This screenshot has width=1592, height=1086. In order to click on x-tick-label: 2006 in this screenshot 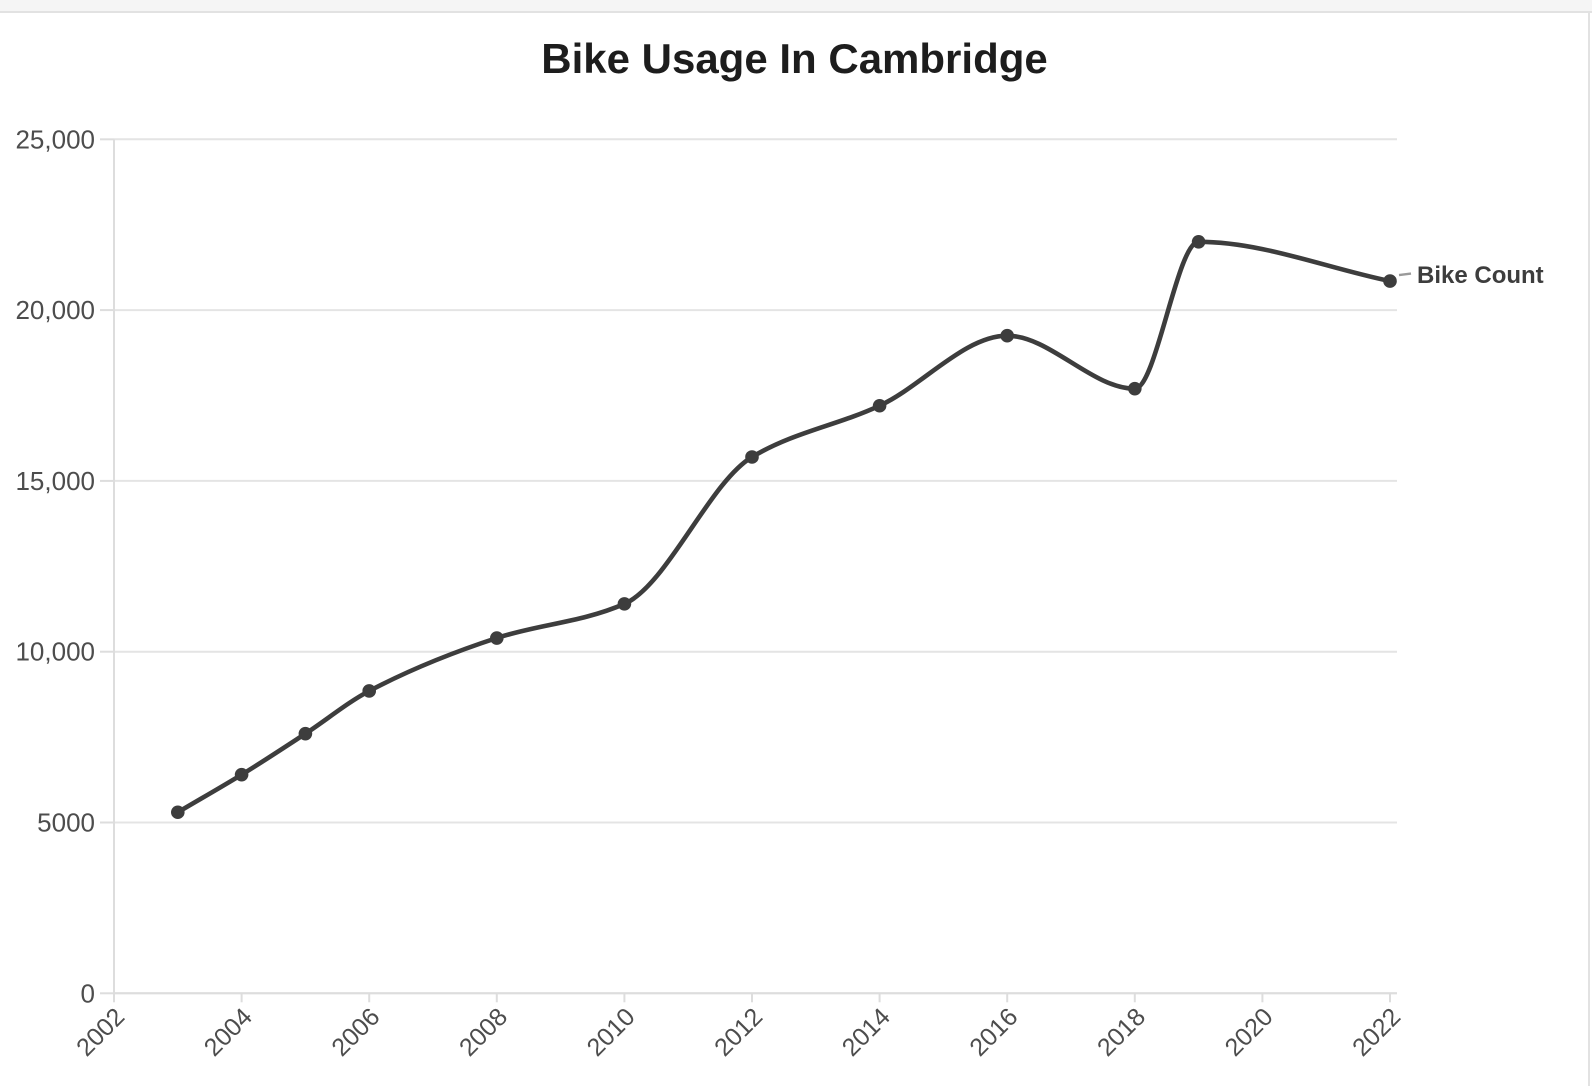, I will do `click(355, 1032)`.